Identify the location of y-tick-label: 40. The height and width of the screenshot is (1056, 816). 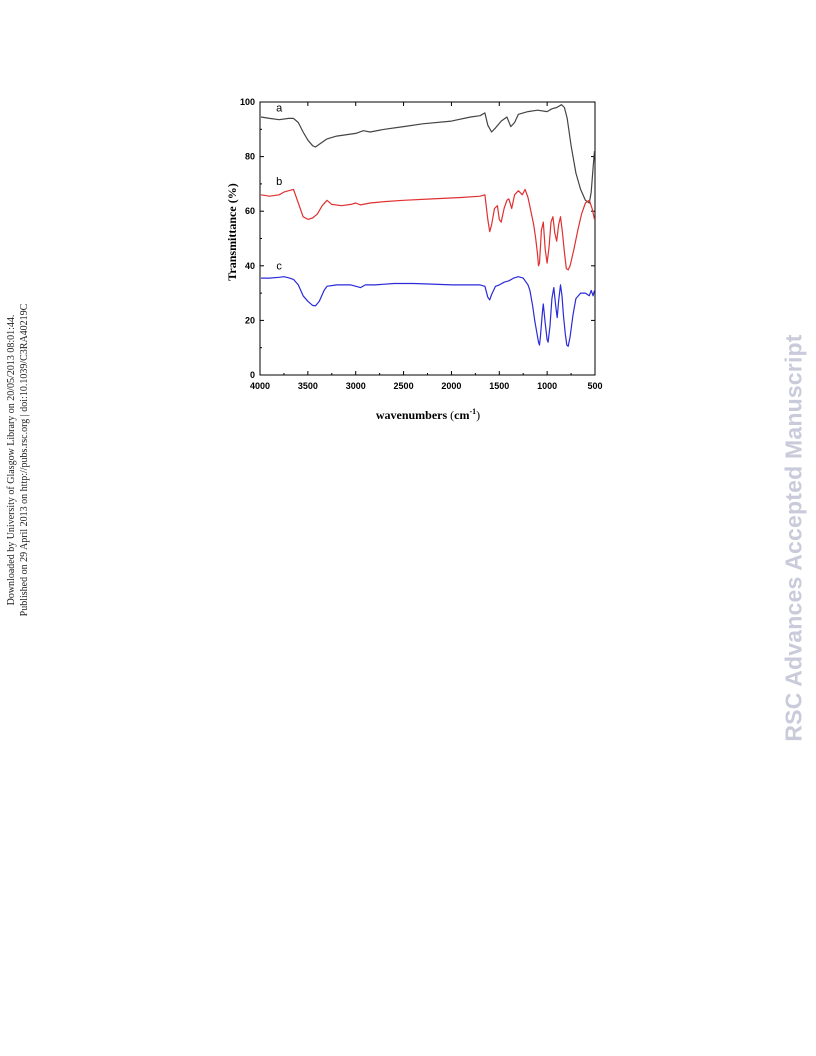
(250, 266).